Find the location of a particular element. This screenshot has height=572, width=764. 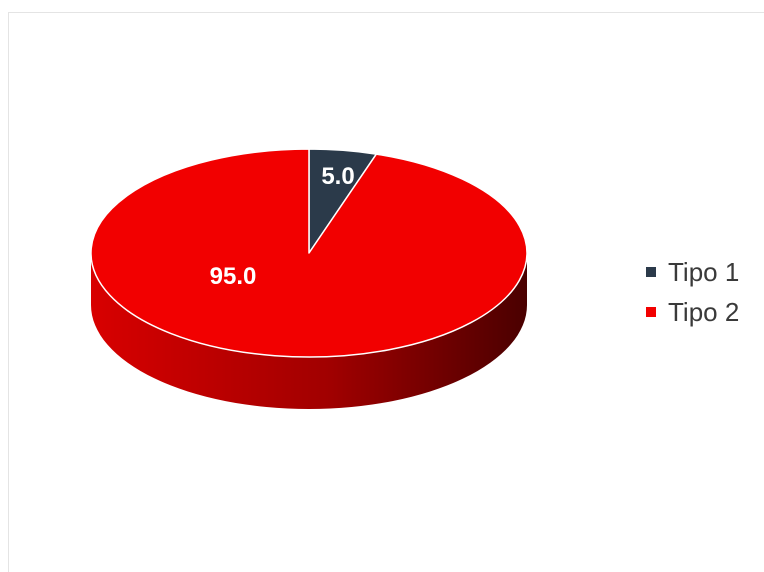

legend-item-tipo-2: Tipo 2 is located at coordinates (692, 312).